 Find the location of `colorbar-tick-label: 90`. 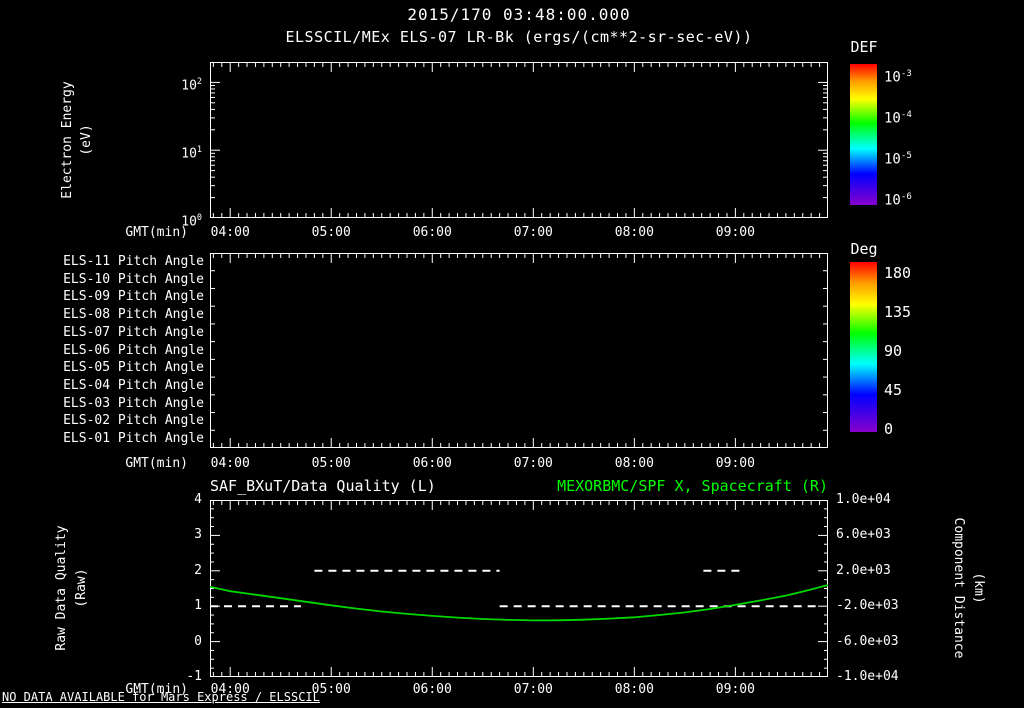

colorbar-tick-label: 90 is located at coordinates (893, 351).